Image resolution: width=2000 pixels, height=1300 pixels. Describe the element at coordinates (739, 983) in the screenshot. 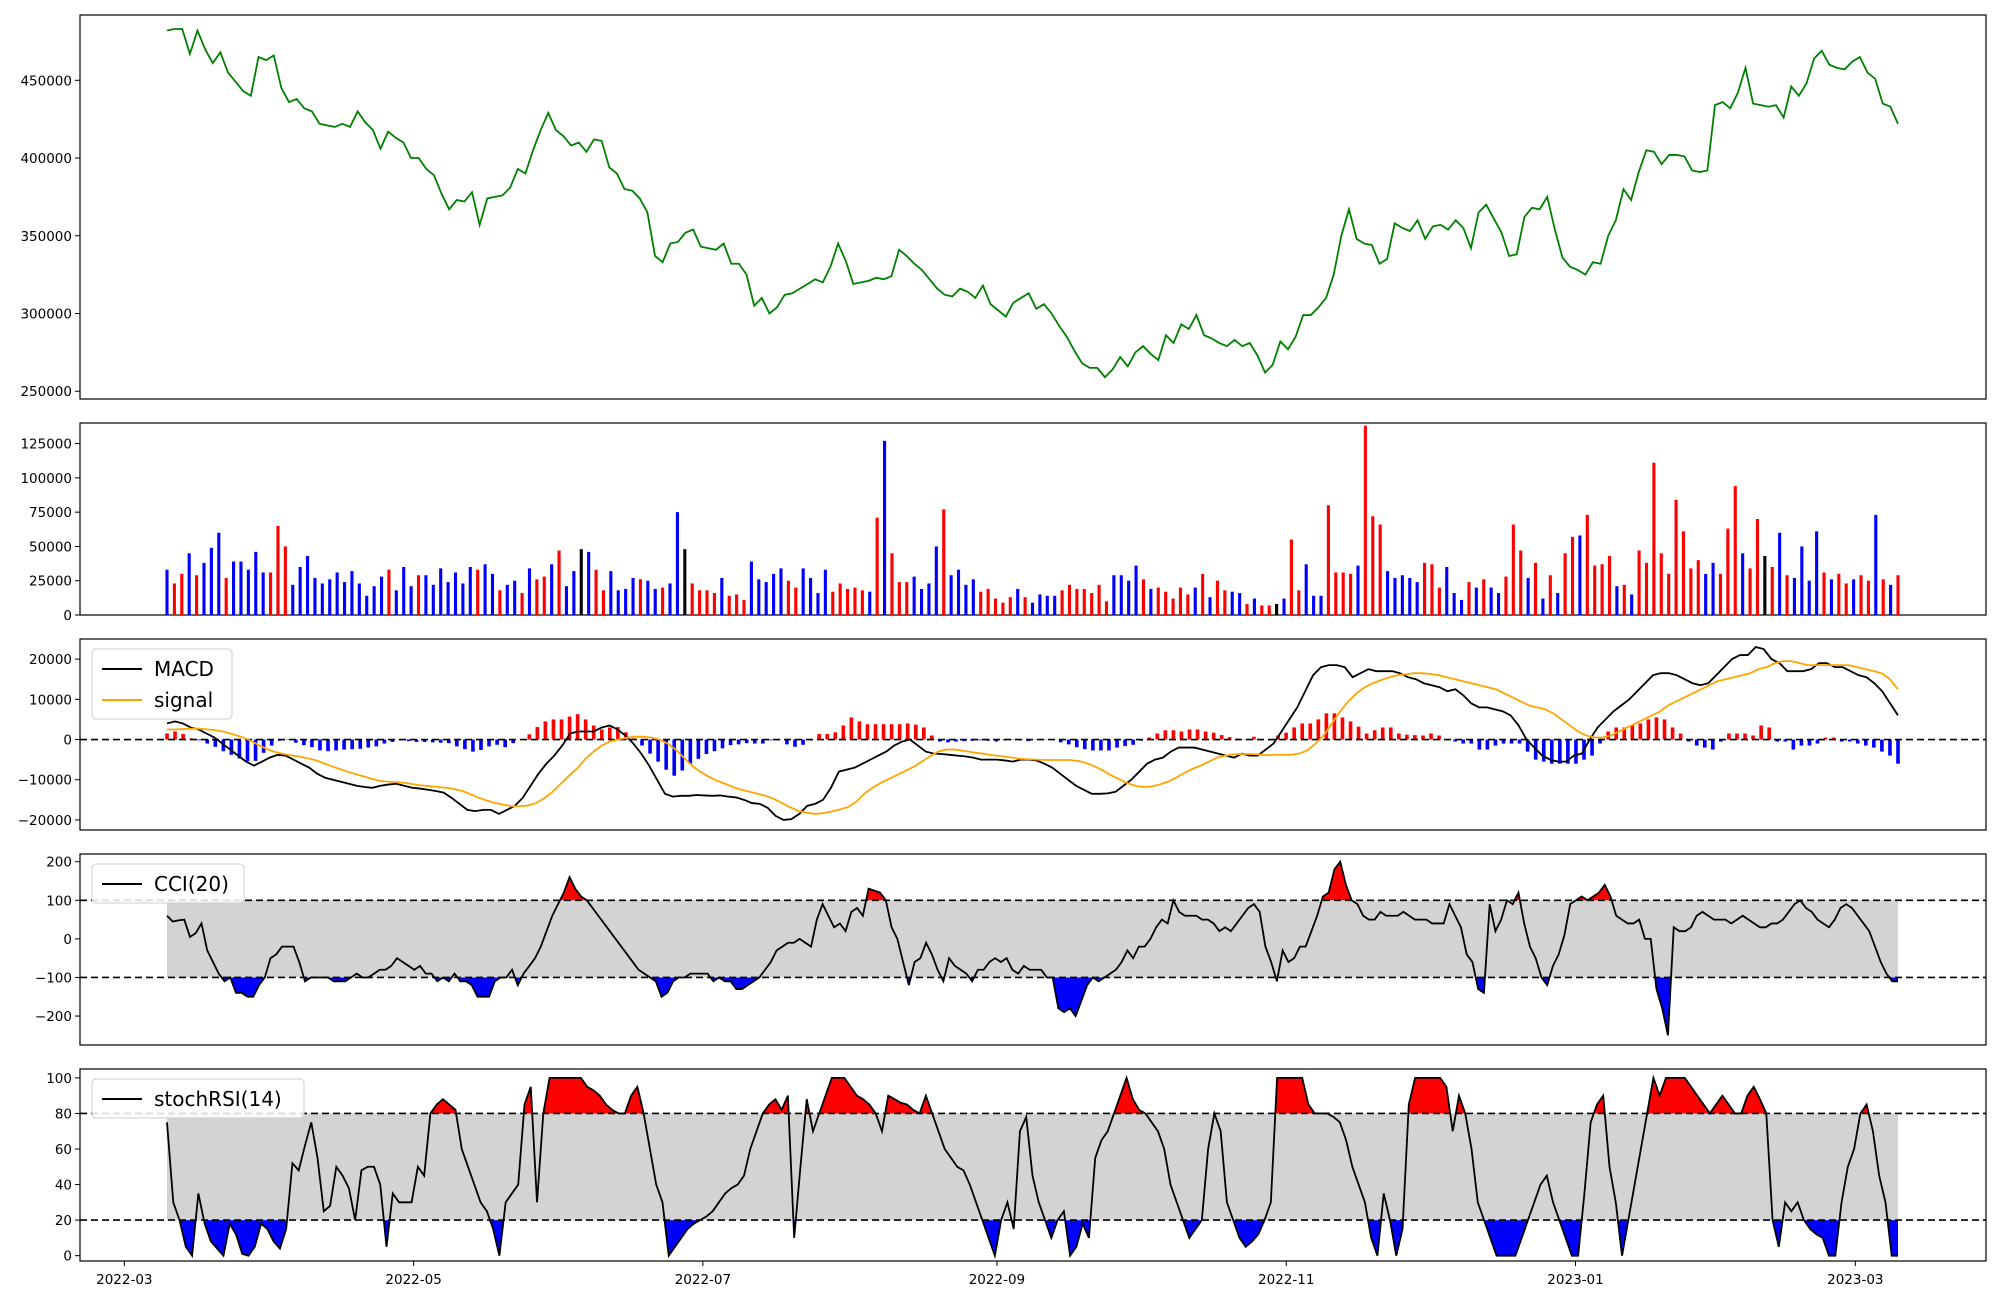

I see `oversold-fill` at that location.